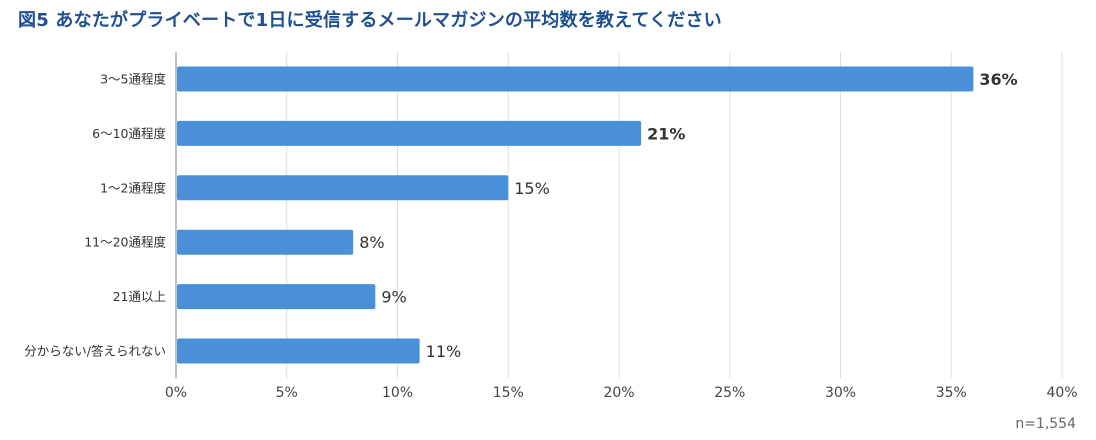  Describe the element at coordinates (133, 79) in the screenshot. I see `category-label: 3〜5通程度` at that location.